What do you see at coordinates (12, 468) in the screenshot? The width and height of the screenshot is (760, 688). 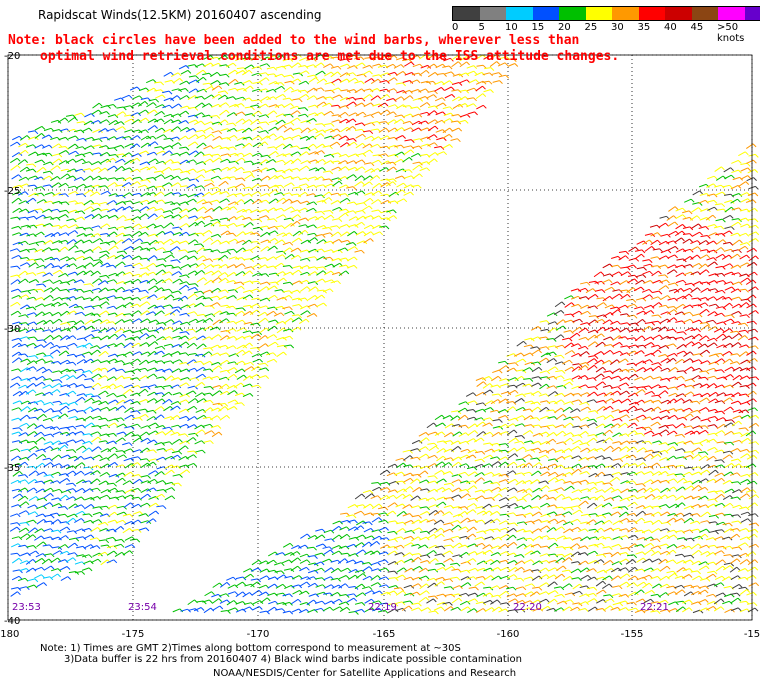 I see `lat-label: -35` at bounding box center [12, 468].